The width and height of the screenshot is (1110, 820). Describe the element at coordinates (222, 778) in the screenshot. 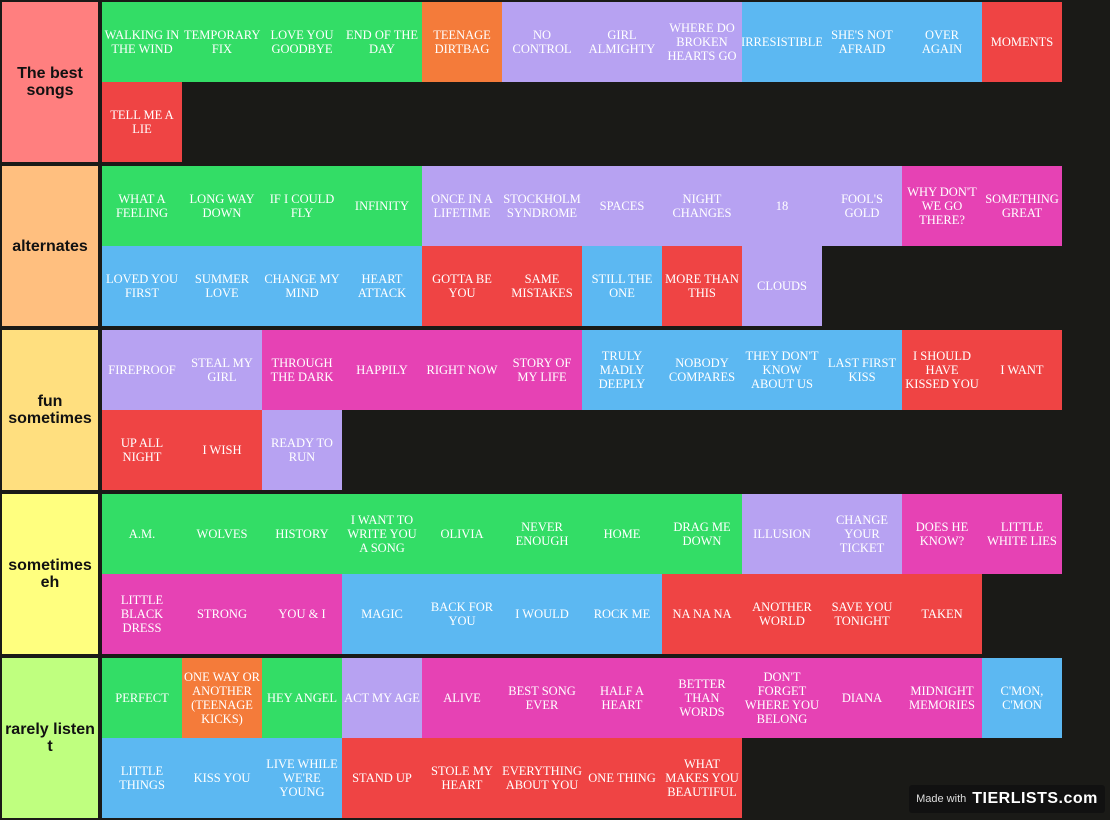

I see `song-tile: KISS YOU` at that location.